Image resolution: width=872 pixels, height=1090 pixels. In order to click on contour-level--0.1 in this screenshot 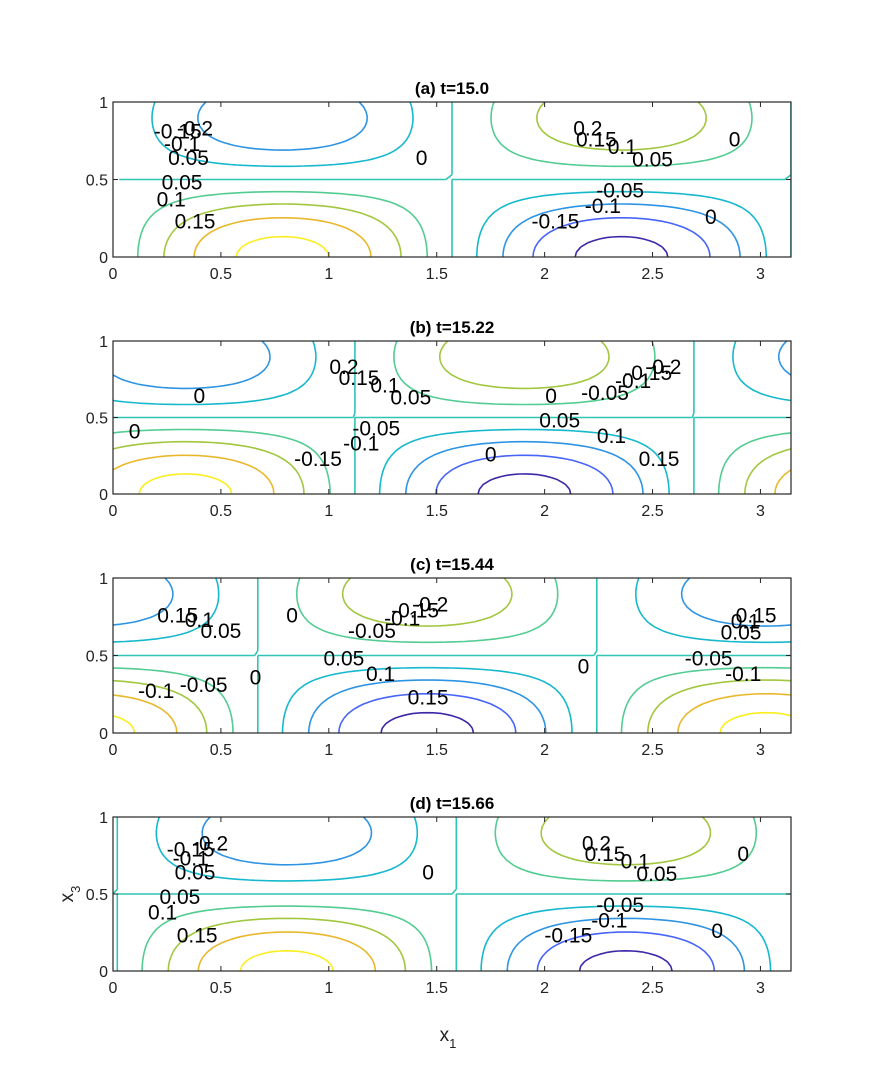, I will do `click(473, 894)`.